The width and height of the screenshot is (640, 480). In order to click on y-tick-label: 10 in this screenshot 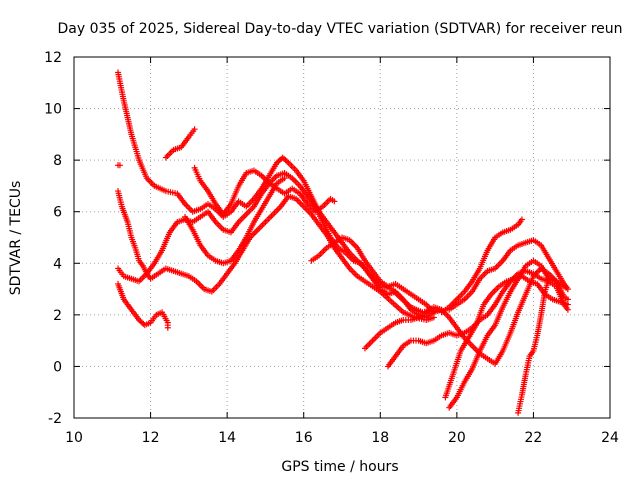, I will do `click(53, 110)`.